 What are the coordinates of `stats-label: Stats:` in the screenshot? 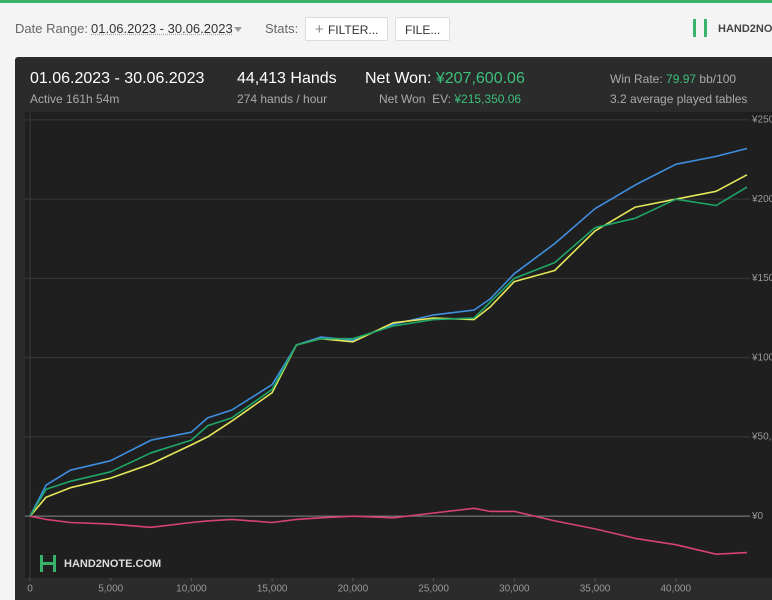 It's located at (282, 28).